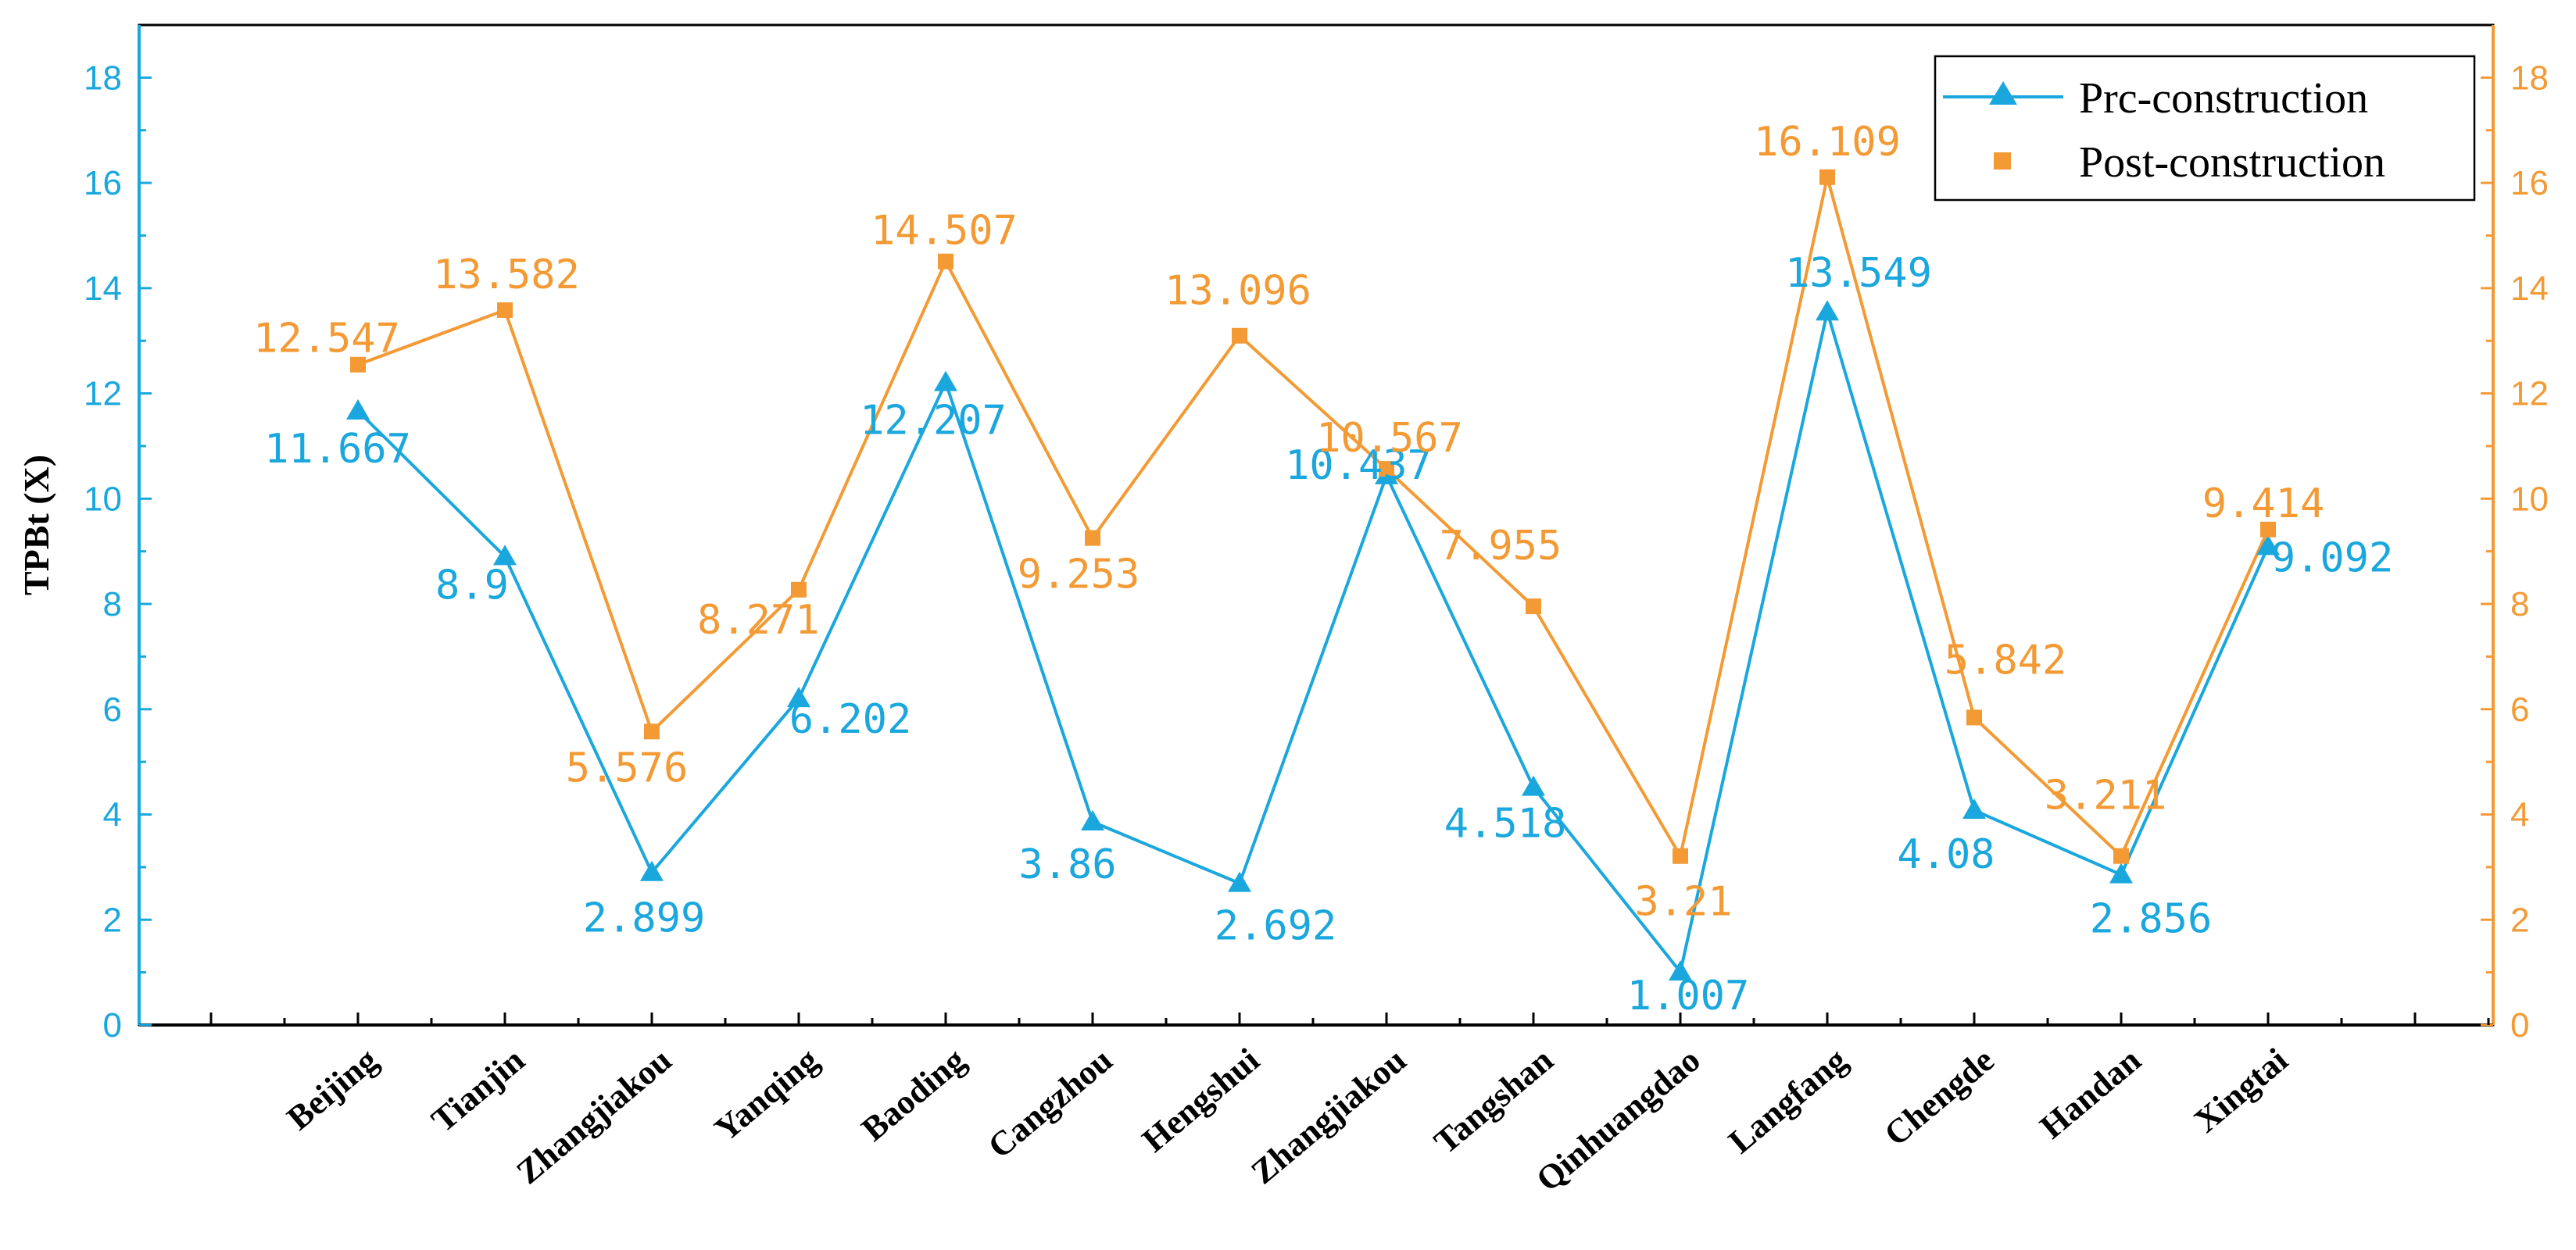  I want to click on category-label: Tianjin, so click(478, 1090).